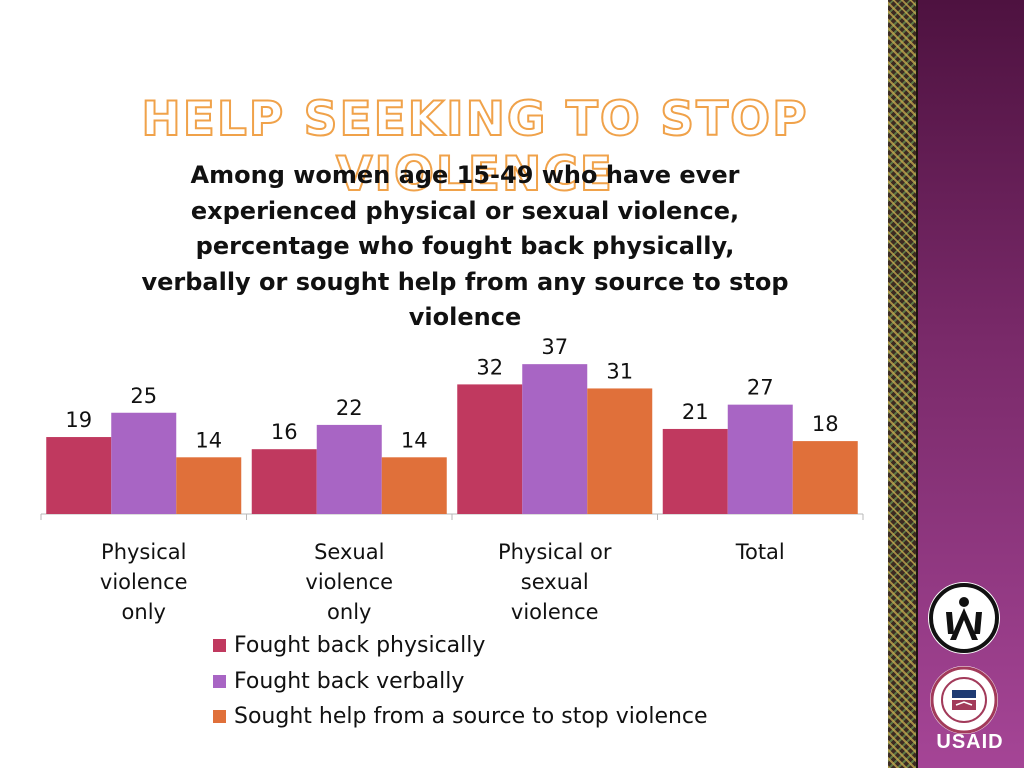 The height and width of the screenshot is (768, 1024). I want to click on bar-fought-back-verbally-sexual-violence-only, so click(349, 469).